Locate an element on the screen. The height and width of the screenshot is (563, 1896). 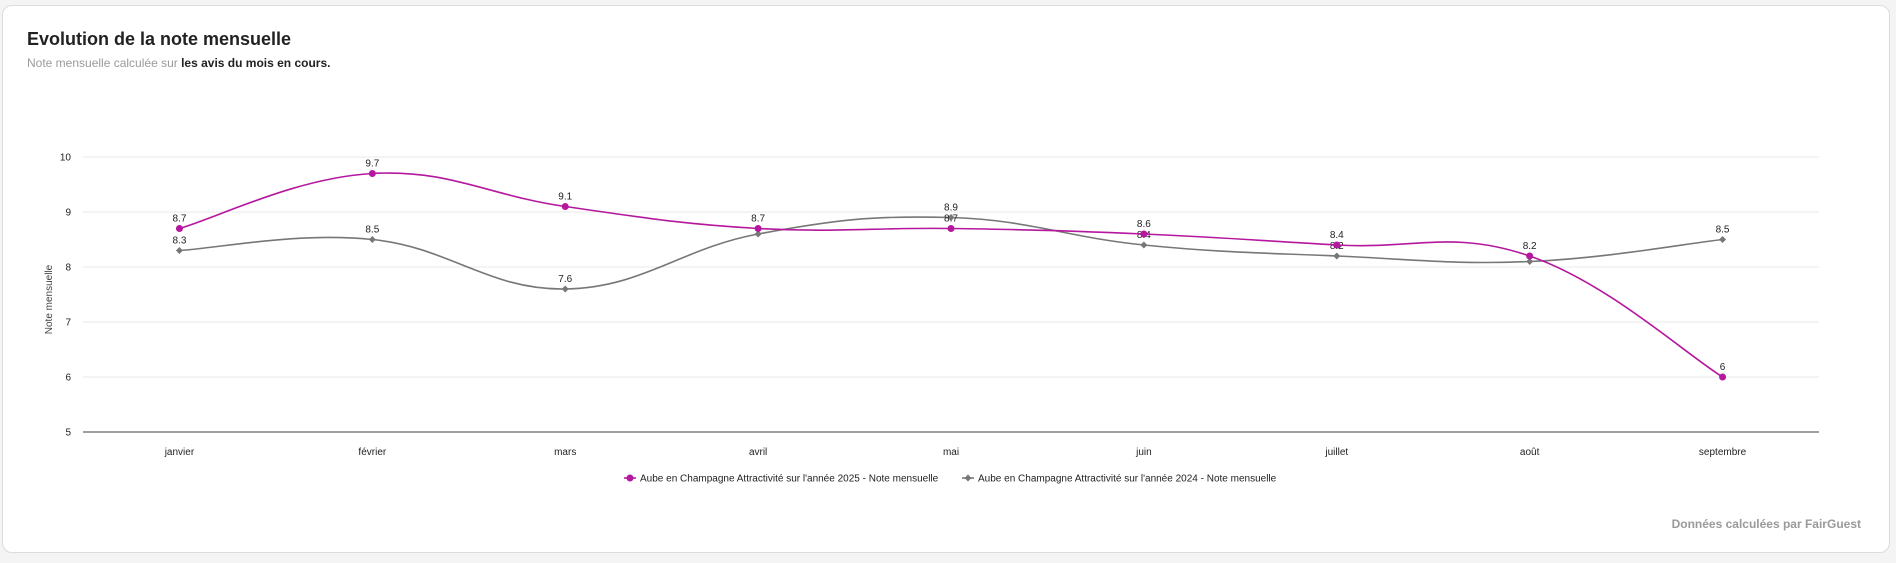
y-tick-label: 7 is located at coordinates (68, 323).